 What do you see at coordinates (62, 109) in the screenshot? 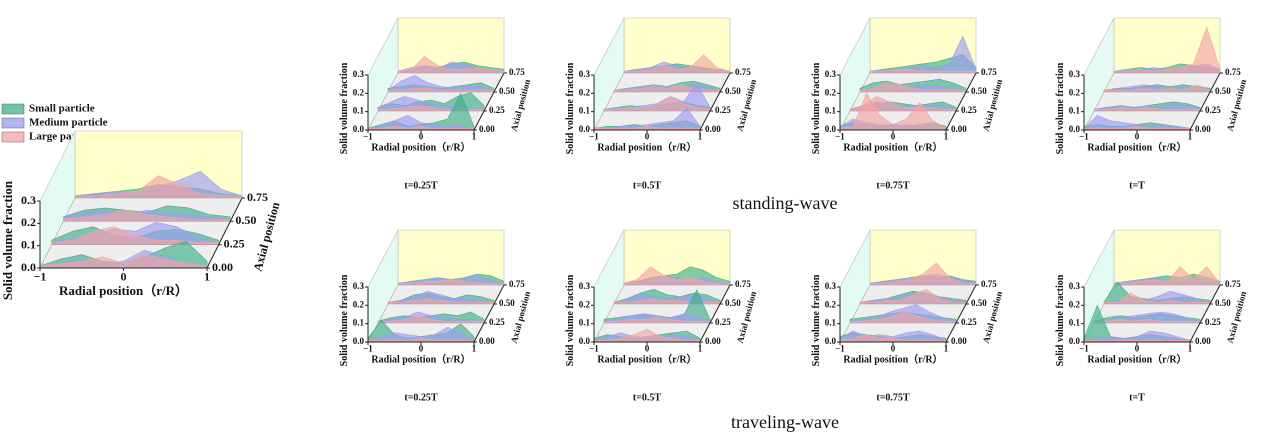
I see `legend-label: Small particle` at bounding box center [62, 109].